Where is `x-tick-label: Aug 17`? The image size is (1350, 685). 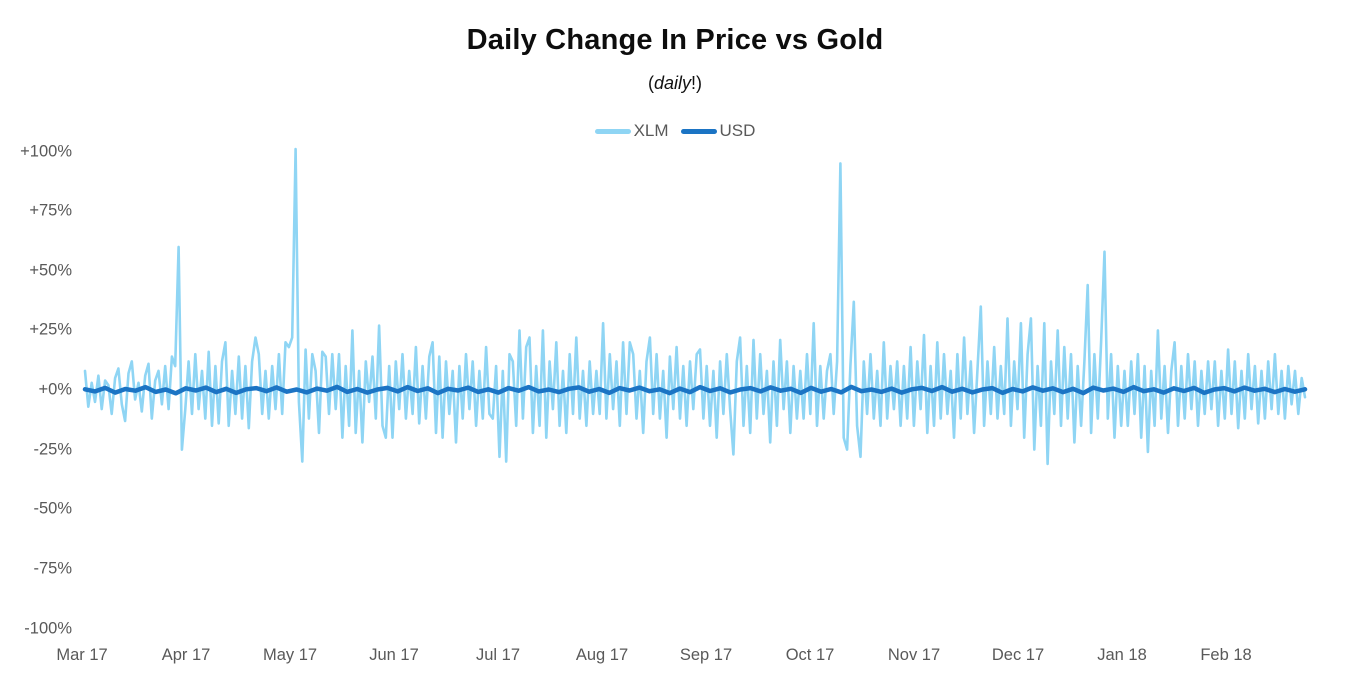
x-tick-label: Aug 17 is located at coordinates (602, 655).